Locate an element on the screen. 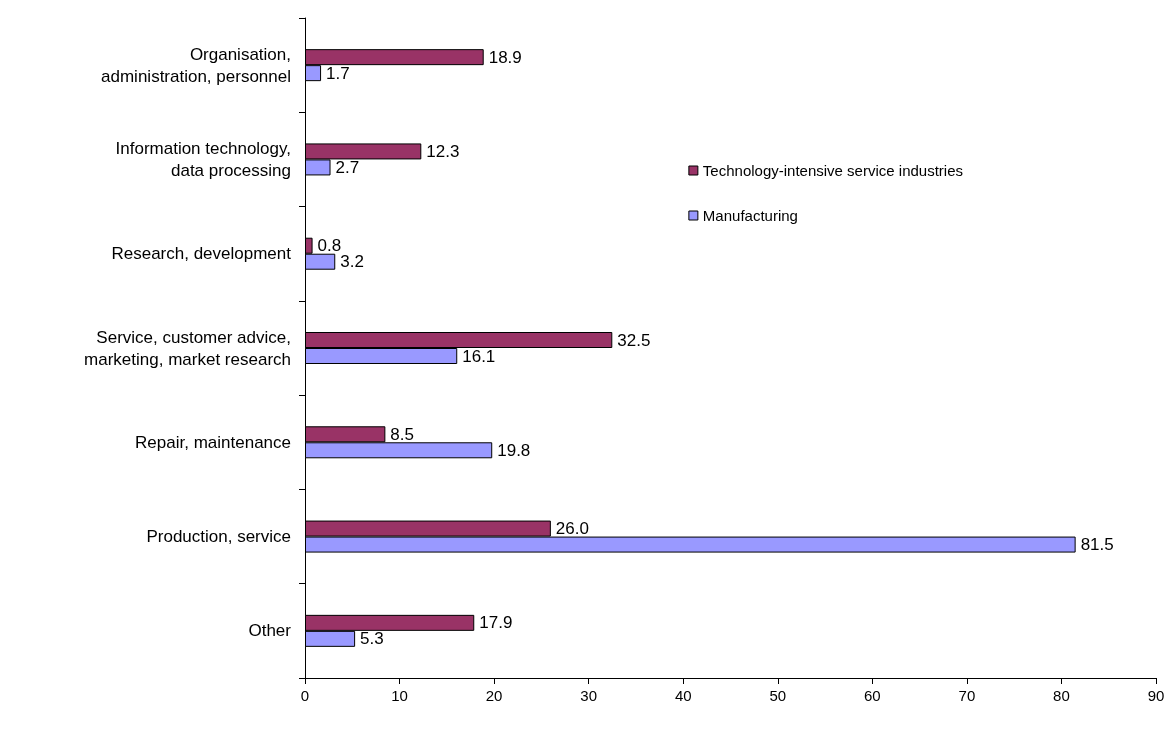 The width and height of the screenshot is (1171, 735). y-tick-label: Production, service is located at coordinates (218, 537).